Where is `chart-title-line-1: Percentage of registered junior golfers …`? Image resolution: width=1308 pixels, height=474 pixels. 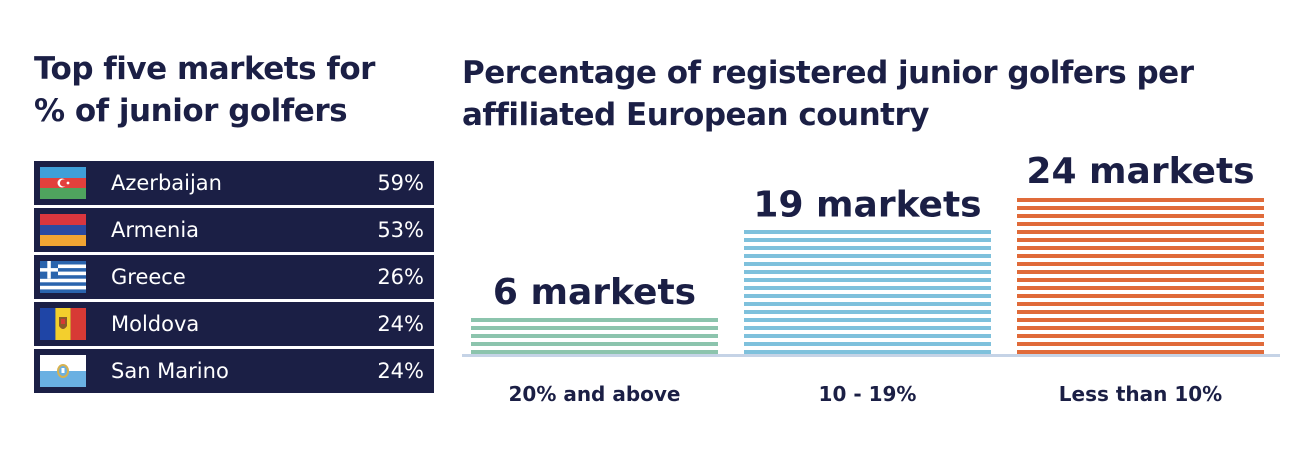 chart-title-line-1: Percentage of registered junior golfers … is located at coordinates (828, 73).